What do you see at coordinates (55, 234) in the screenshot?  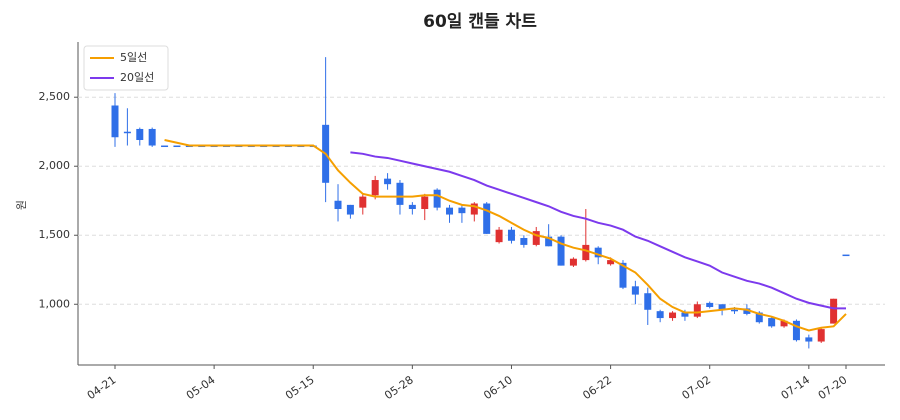 I see `y-tick-label: 1,500` at bounding box center [55, 234].